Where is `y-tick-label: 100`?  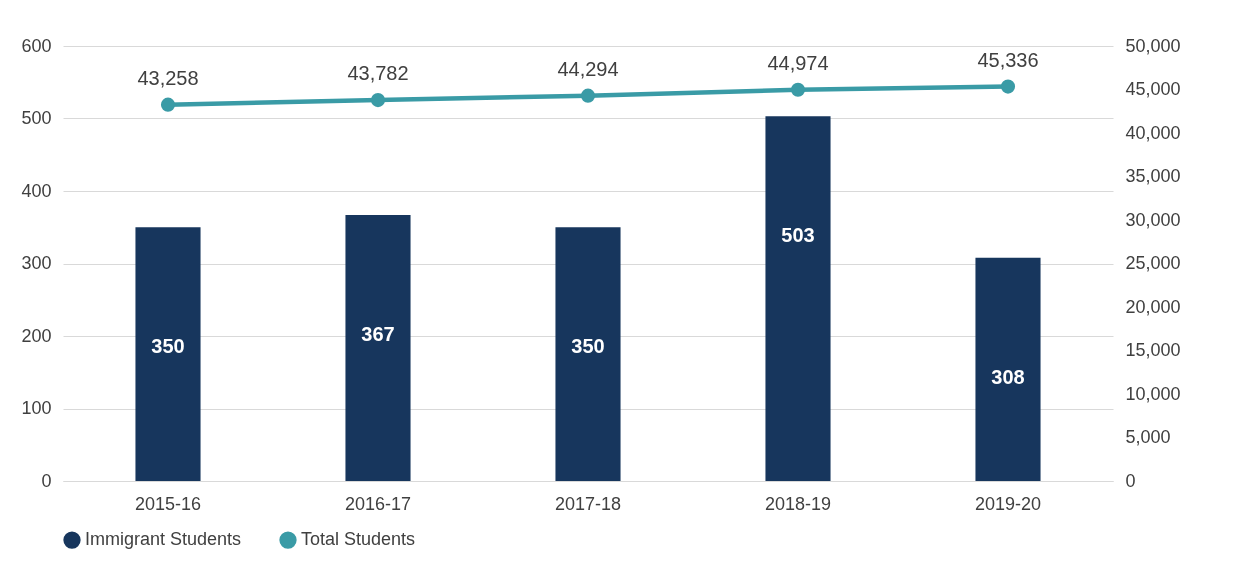 y-tick-label: 100 is located at coordinates (36, 408).